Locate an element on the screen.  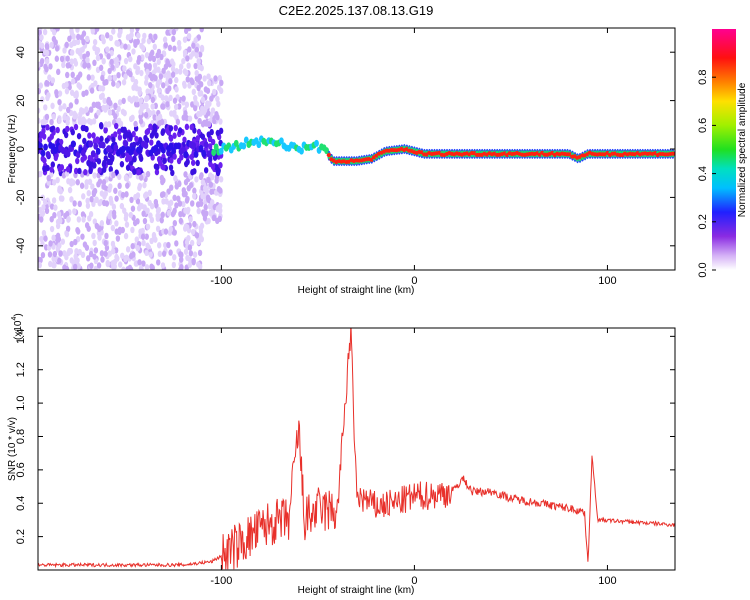
snr-ytick-label: 1.0 is located at coordinates (21, 402).